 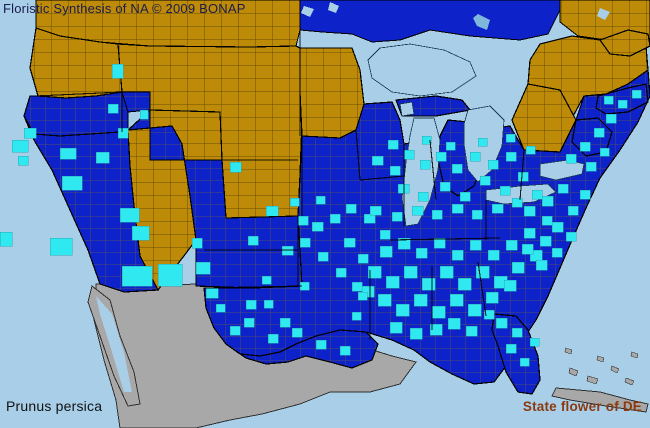 I want to click on state-flower-note: State flower of DE, so click(x=582, y=406).